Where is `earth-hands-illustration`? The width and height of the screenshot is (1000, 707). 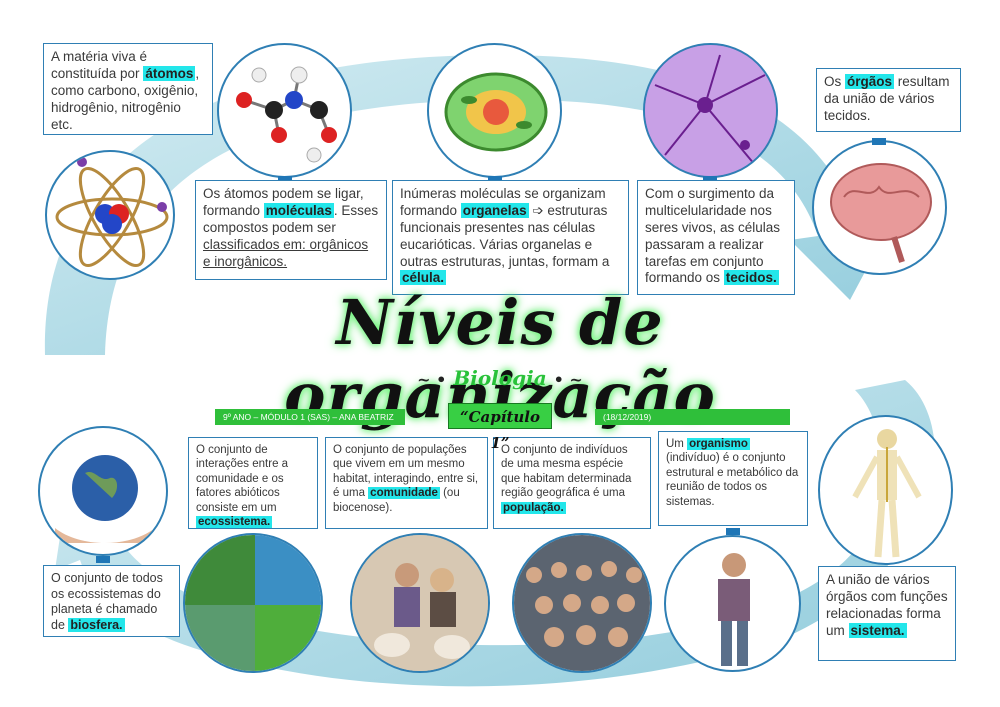
earth-hands-illustration is located at coordinates (103, 491).